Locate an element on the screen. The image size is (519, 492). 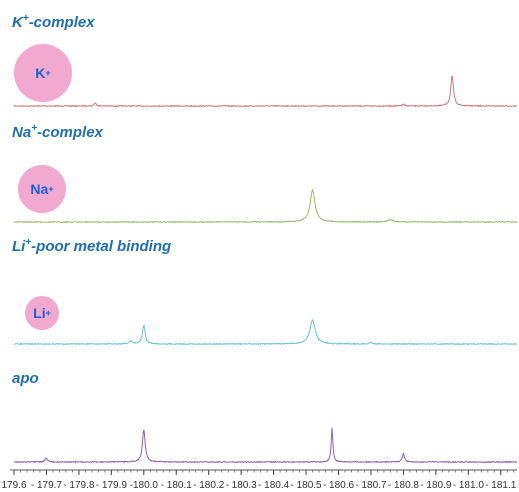
x-tick-label: - 180.5 is located at coordinates (306, 485).